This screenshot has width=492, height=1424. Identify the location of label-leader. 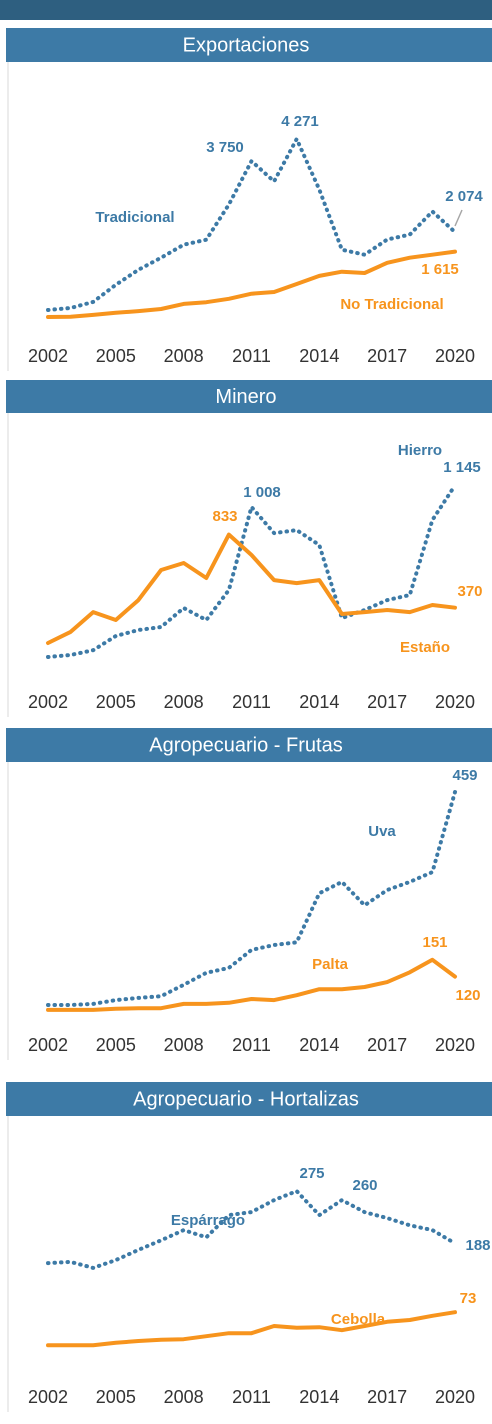
(458, 218).